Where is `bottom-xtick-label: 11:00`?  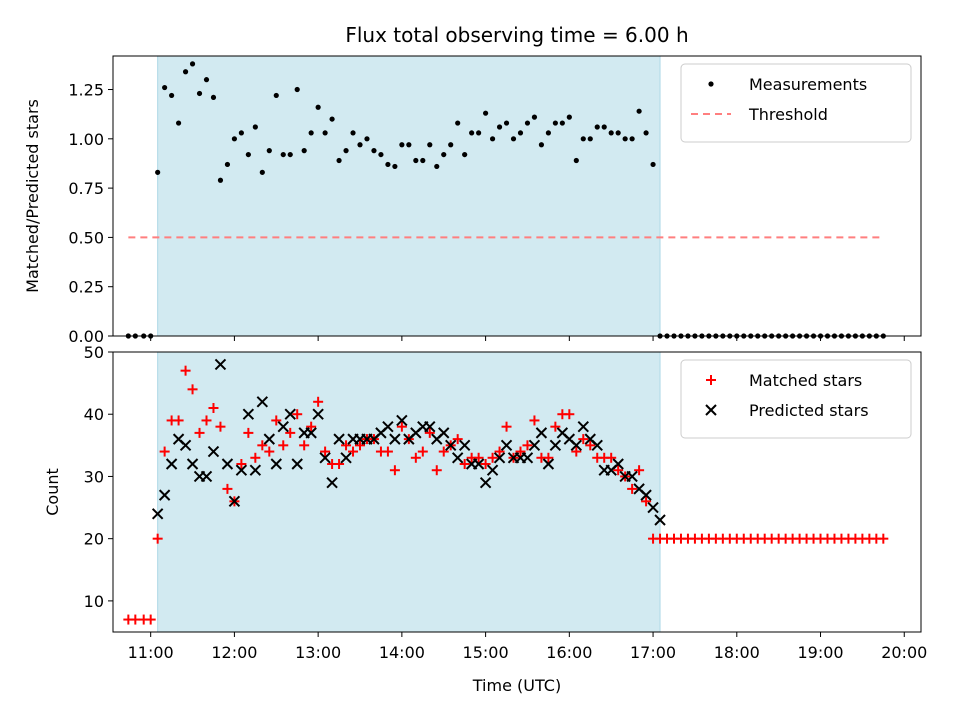
bottom-xtick-label: 11:00 is located at coordinates (151, 652).